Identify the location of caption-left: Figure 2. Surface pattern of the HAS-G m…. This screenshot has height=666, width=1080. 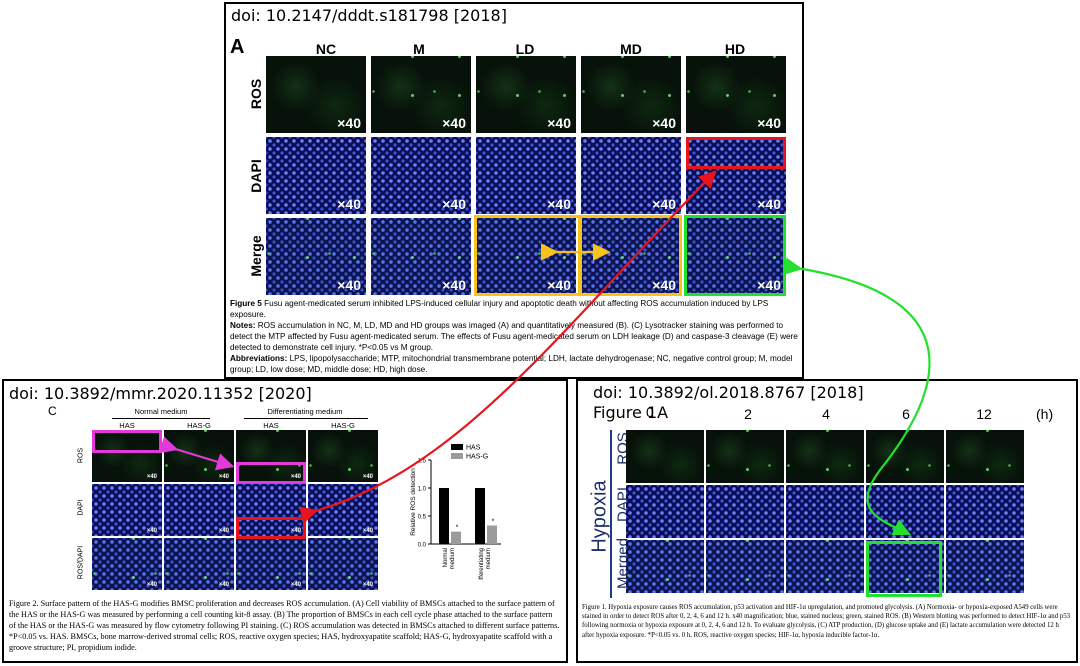
(284, 626).